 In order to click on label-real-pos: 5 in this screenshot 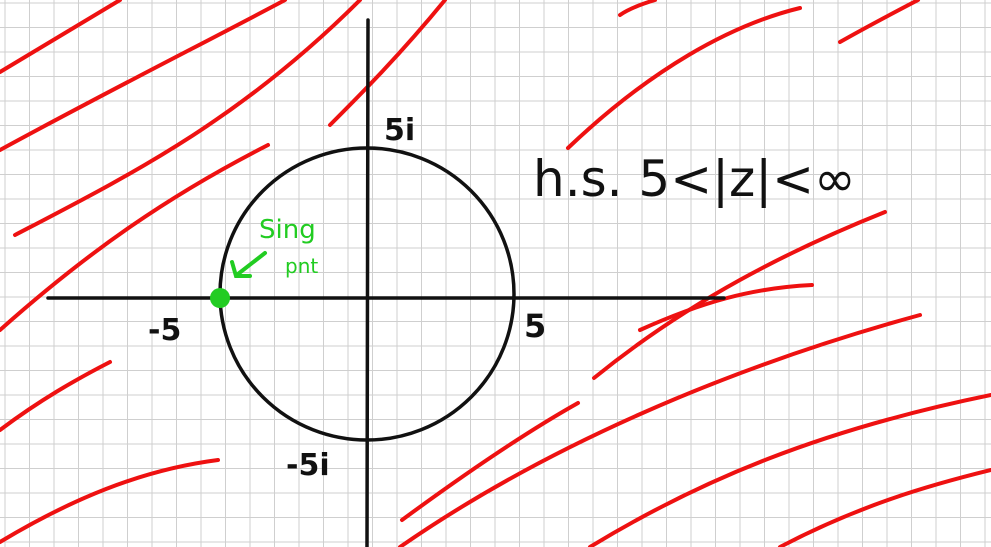, I will do `click(535, 326)`.